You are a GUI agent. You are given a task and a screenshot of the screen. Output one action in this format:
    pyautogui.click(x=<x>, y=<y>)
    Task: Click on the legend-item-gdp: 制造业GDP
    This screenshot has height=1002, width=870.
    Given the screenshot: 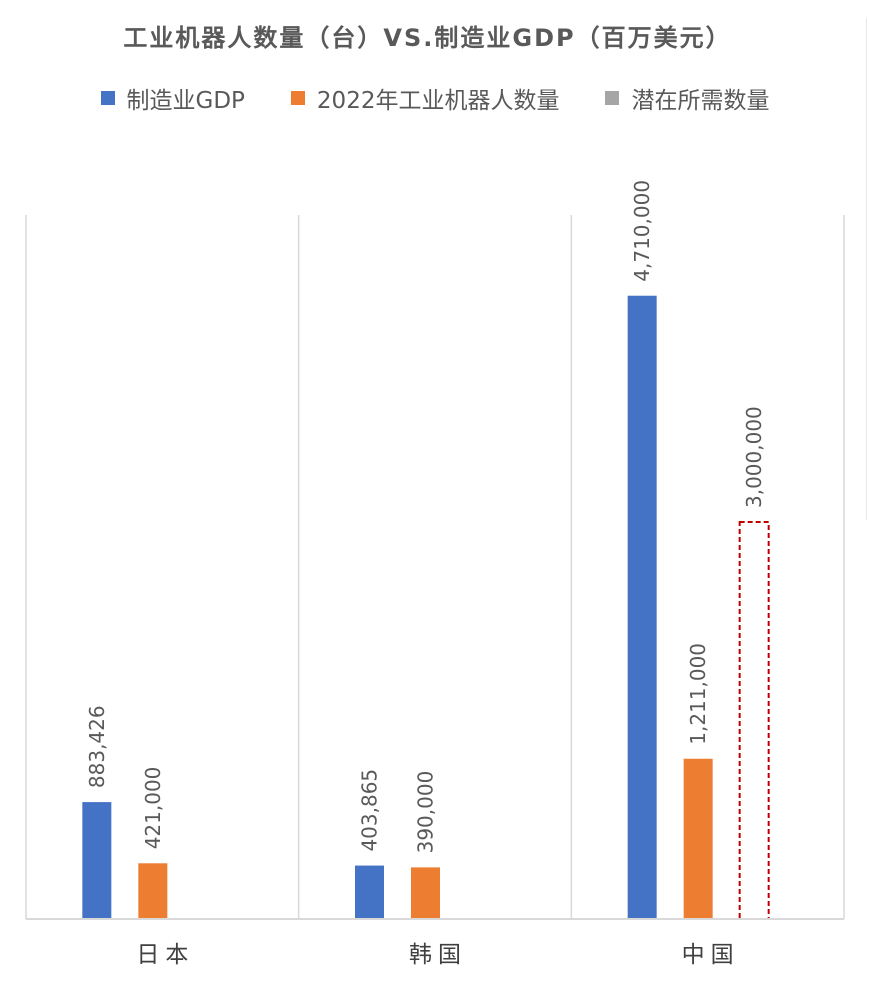 What is the action you would take?
    pyautogui.click(x=172, y=98)
    